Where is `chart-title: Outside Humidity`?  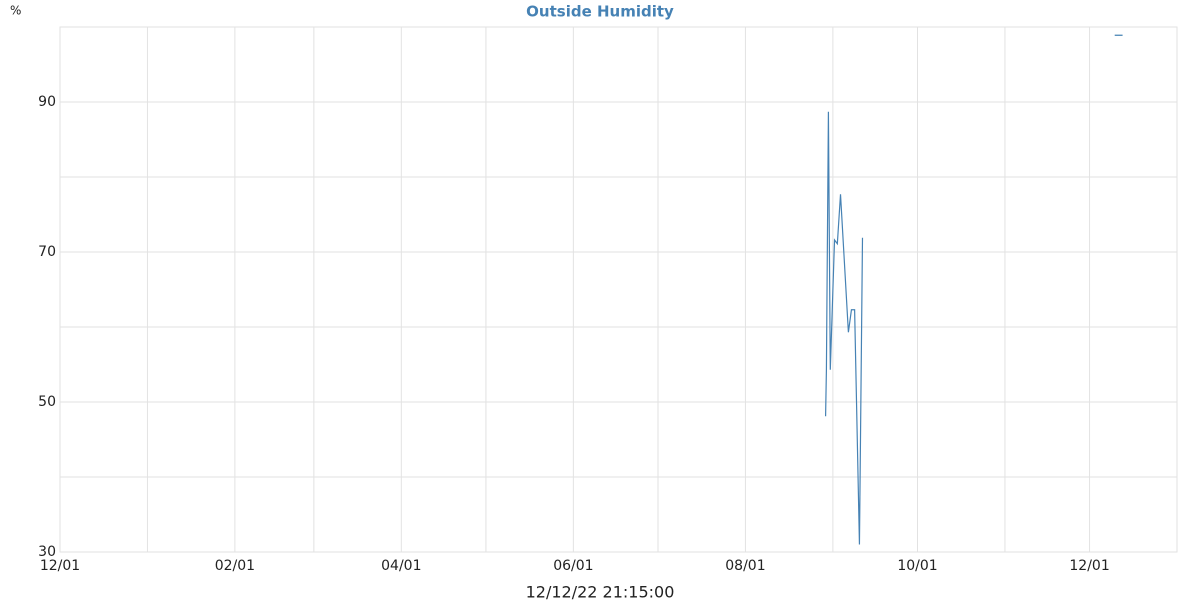 chart-title: Outside Humidity is located at coordinates (600, 12).